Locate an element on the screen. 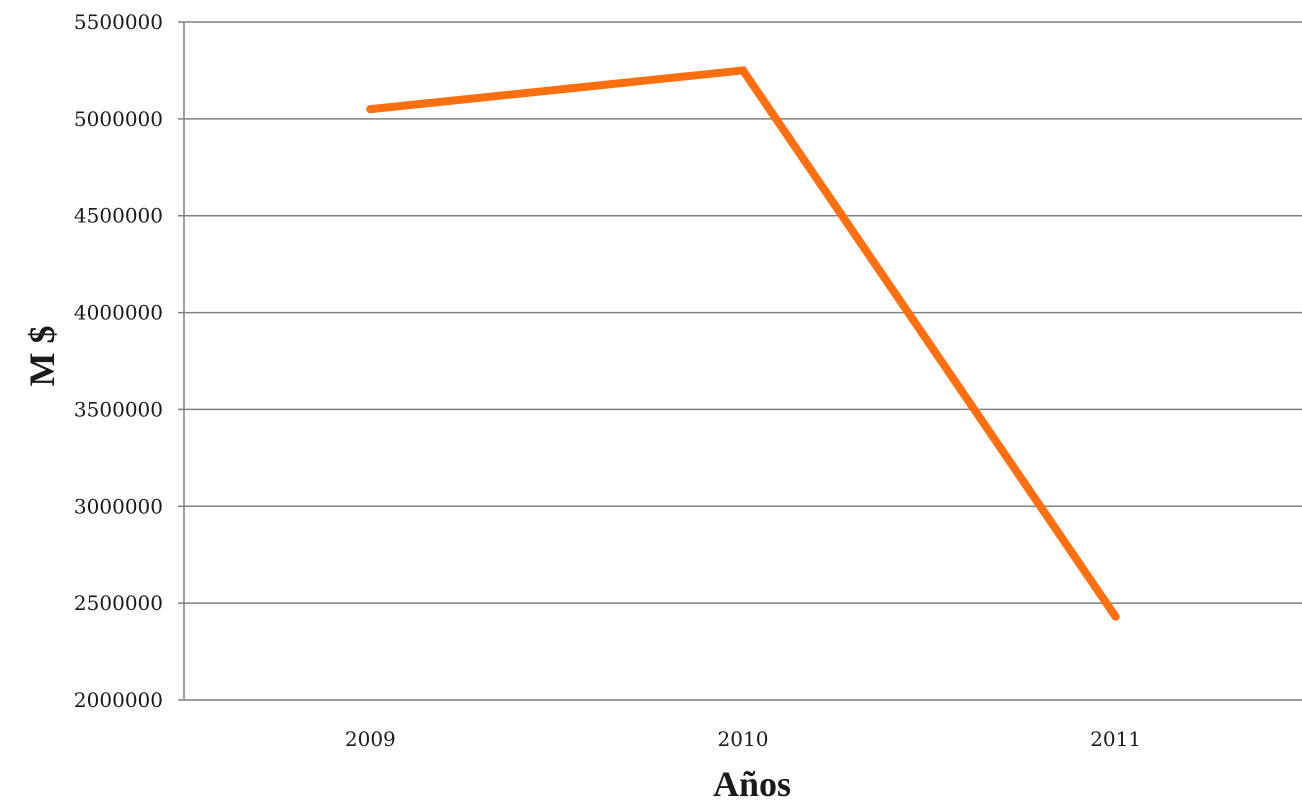 The width and height of the screenshot is (1302, 805). x-tick-labels: 2009 2010 2011 is located at coordinates (743, 739).